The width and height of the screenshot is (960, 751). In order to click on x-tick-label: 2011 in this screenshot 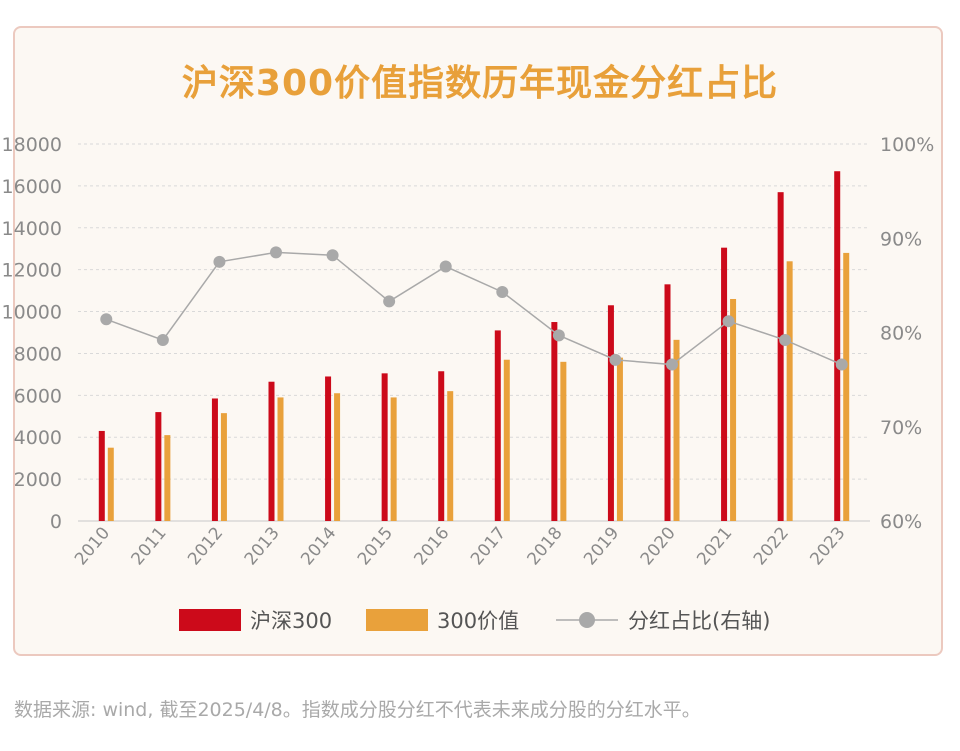, I will do `click(149, 546)`.